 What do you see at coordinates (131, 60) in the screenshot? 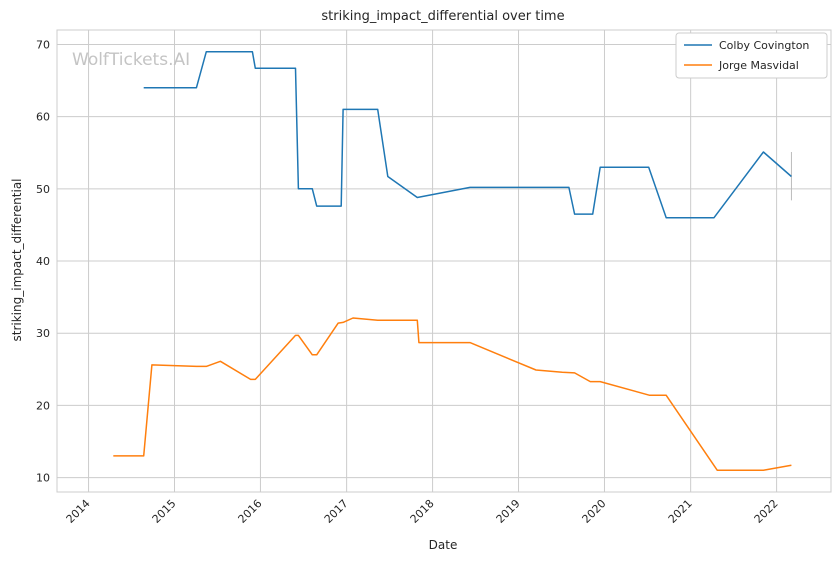
I see `watermark-text: WolfTickets.AI` at bounding box center [131, 60].